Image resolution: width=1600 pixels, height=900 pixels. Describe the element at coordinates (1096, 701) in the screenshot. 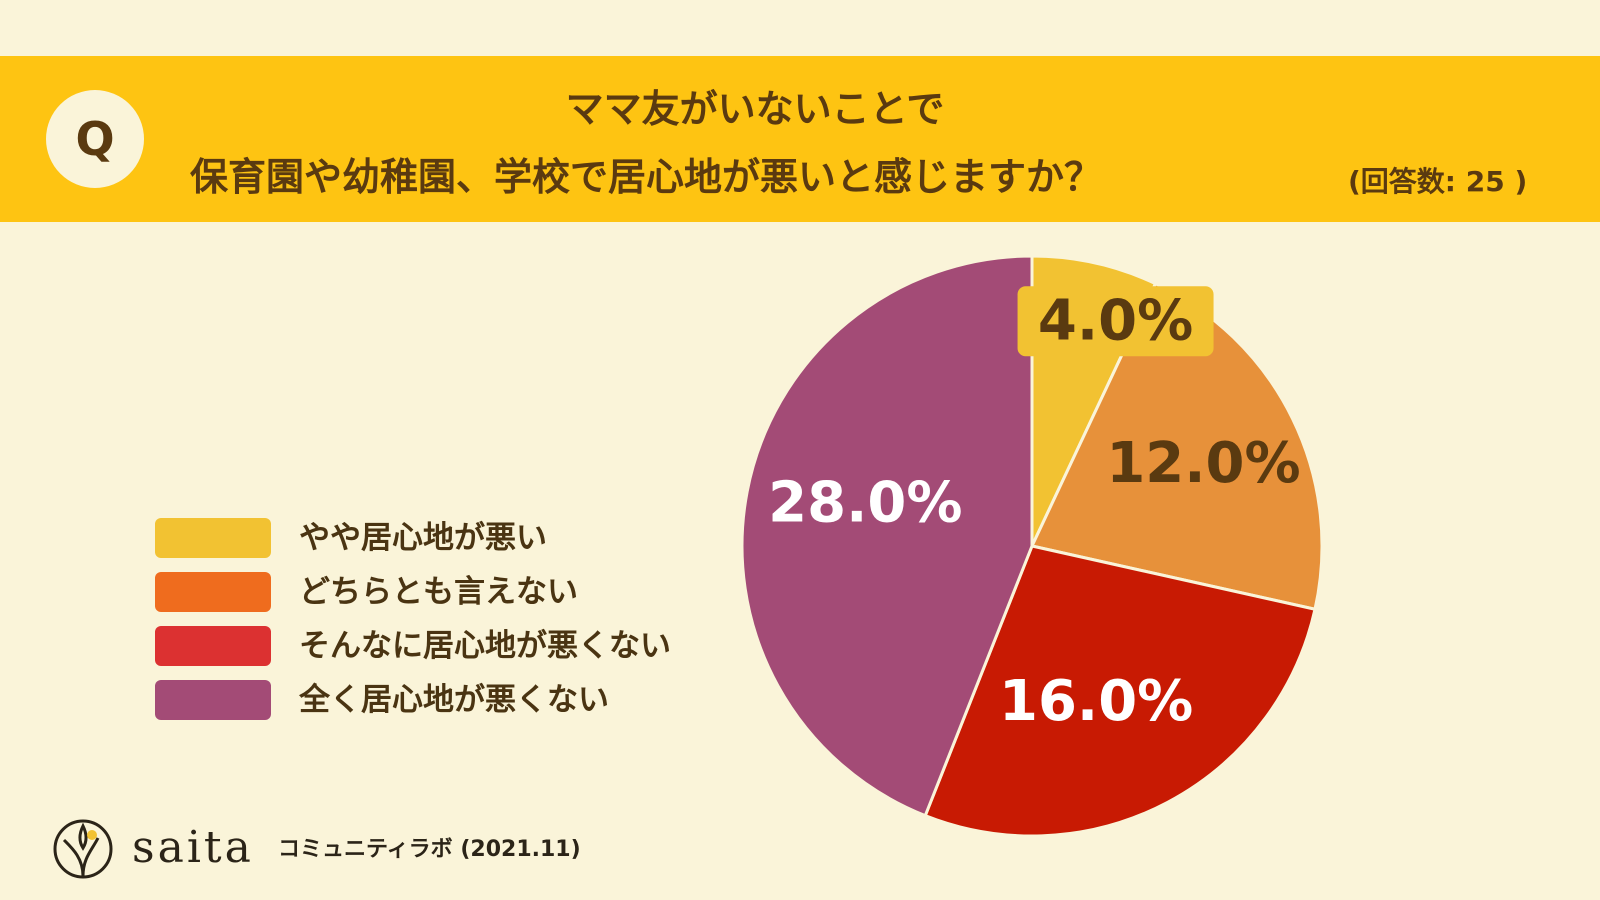

I see `pie-label-3: 16.0%` at that location.